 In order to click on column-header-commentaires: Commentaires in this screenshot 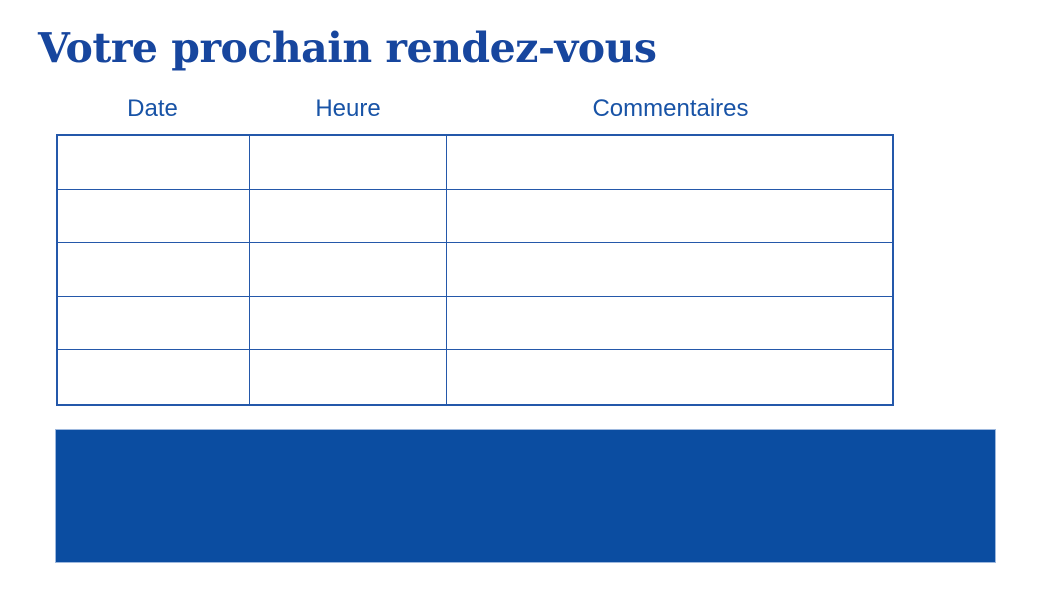, I will do `click(670, 108)`.